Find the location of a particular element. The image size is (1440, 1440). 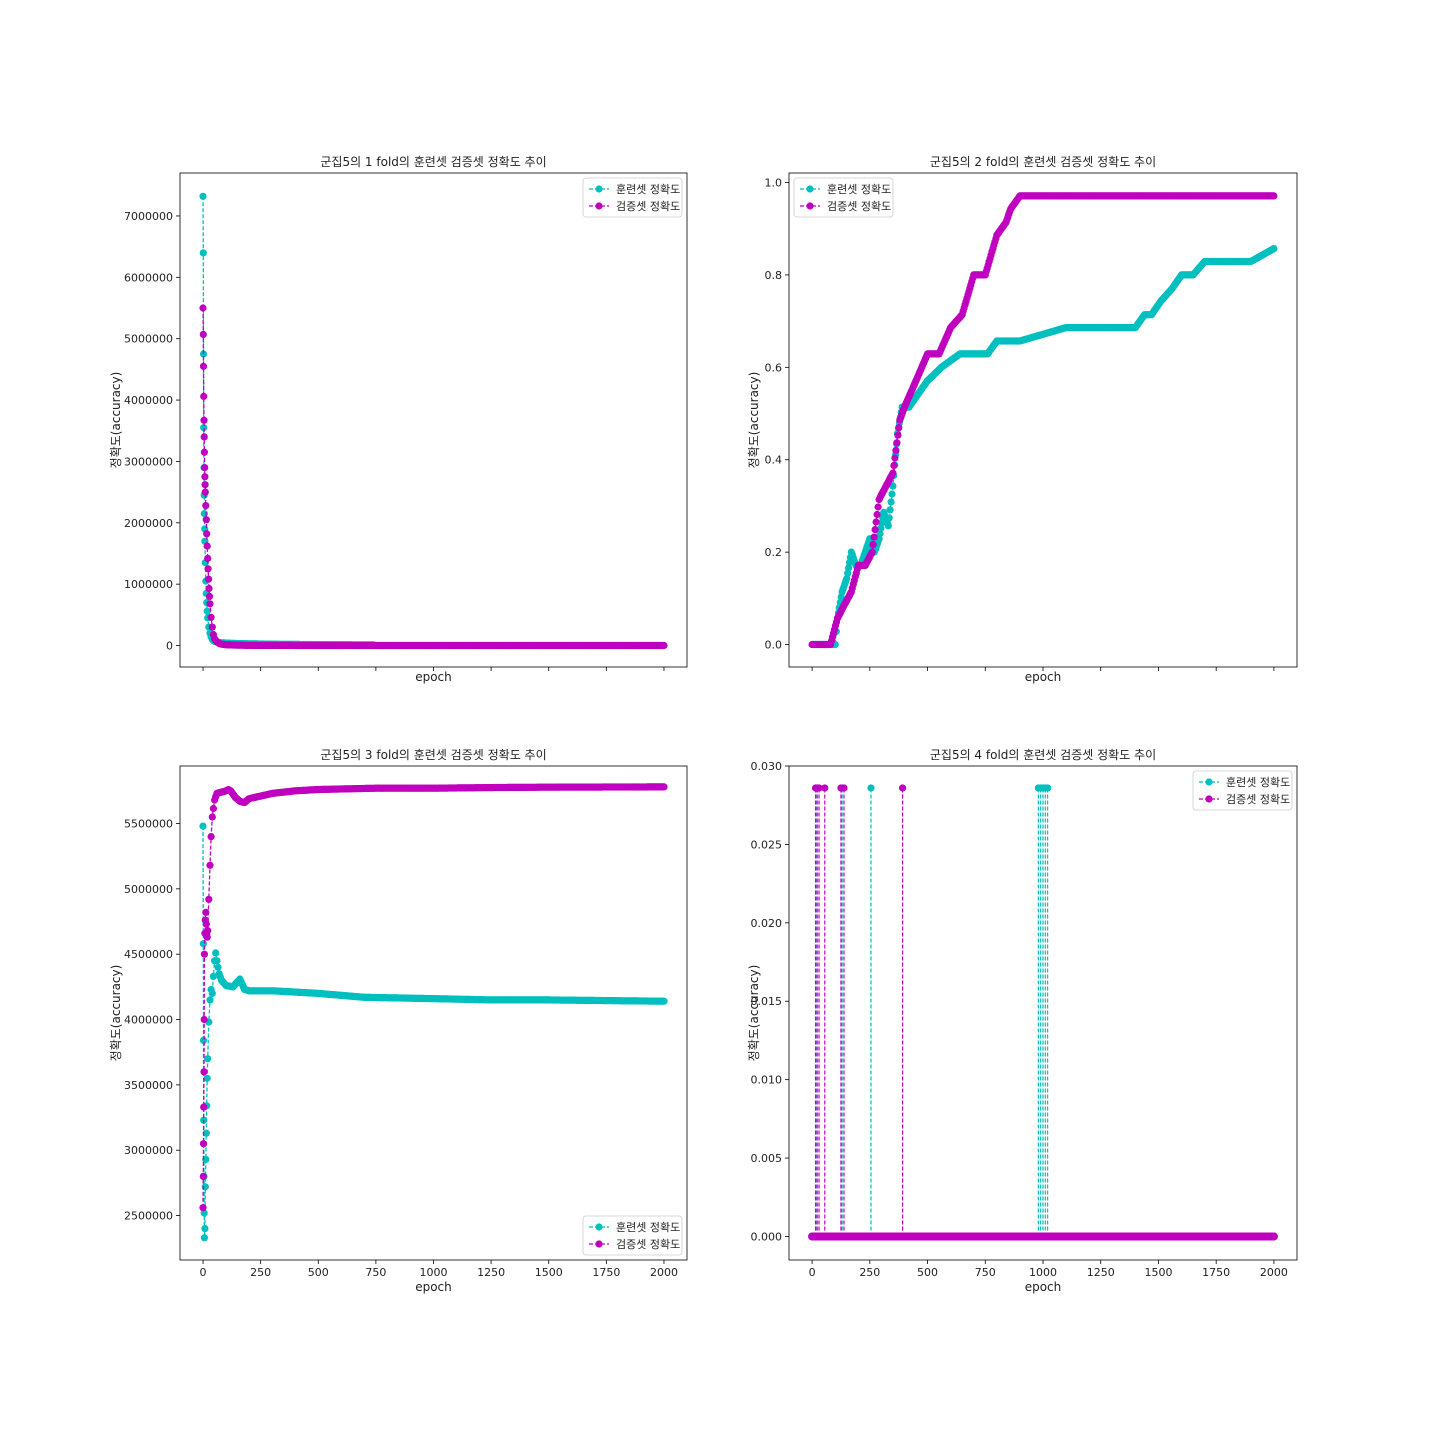

y-tick-label: 0.005 is located at coordinates (767, 1158).